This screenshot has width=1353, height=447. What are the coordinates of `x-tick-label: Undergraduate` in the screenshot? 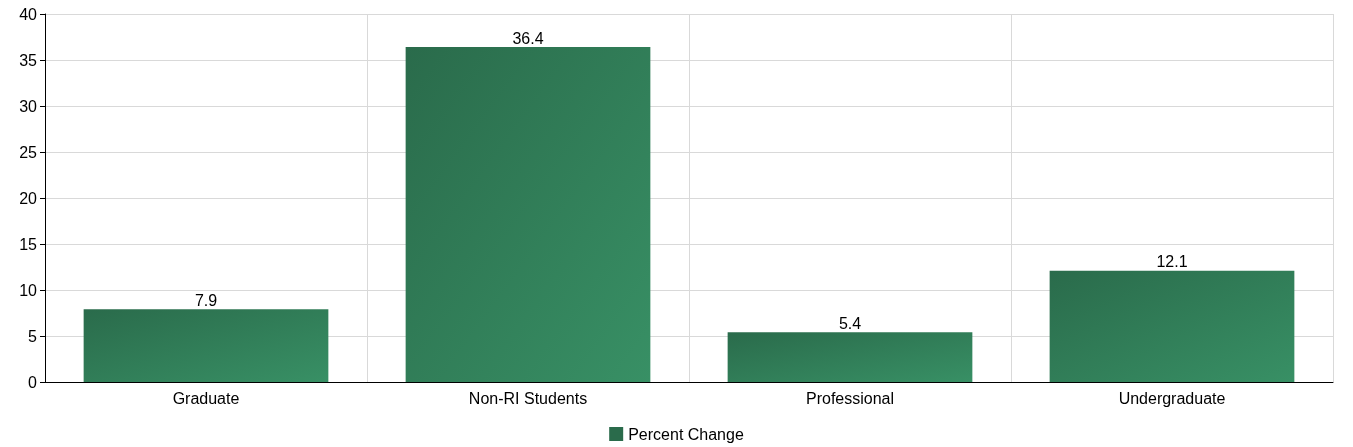 It's located at (1172, 398).